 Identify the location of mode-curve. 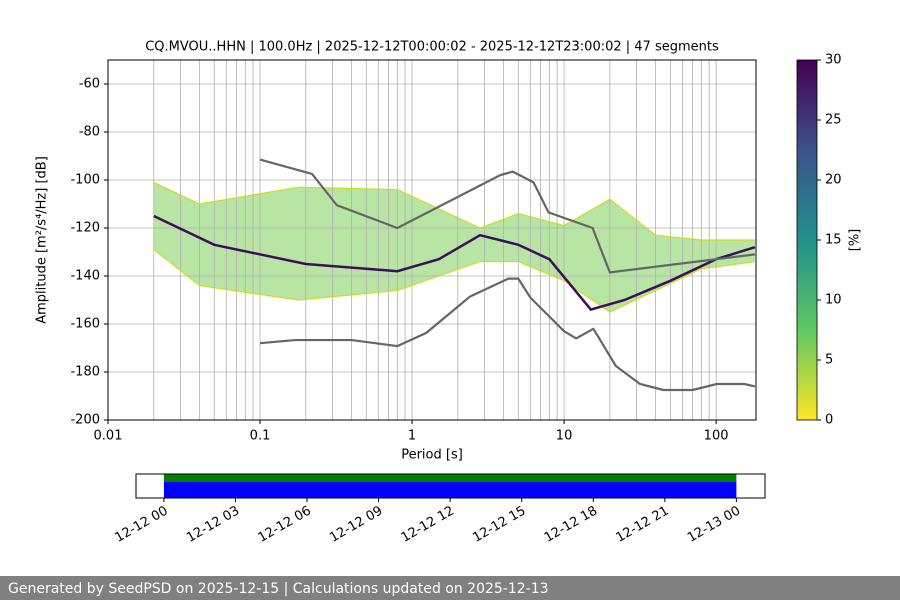
(454, 263).